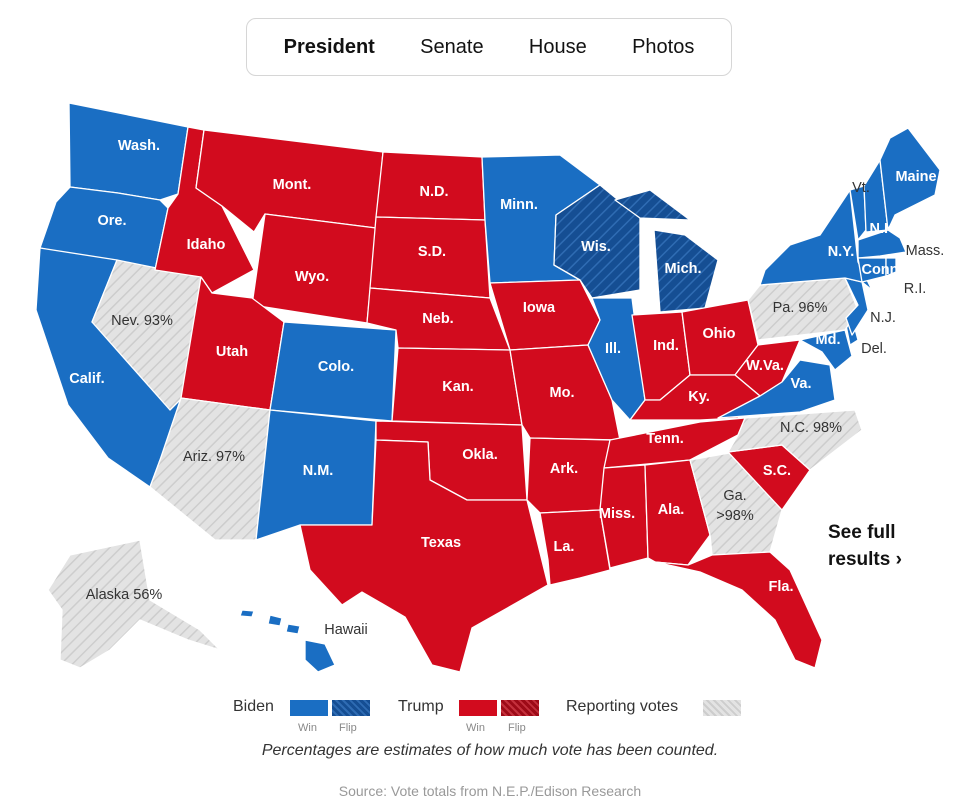  Describe the element at coordinates (652, 205) in the screenshot. I see `state-mi-up` at that location.